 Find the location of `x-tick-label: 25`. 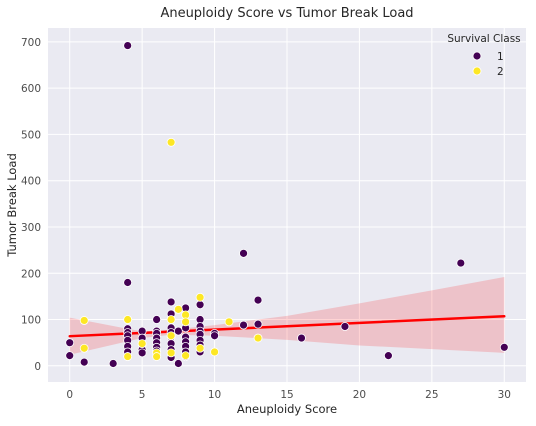

x-tick-label: 25 is located at coordinates (431, 395).